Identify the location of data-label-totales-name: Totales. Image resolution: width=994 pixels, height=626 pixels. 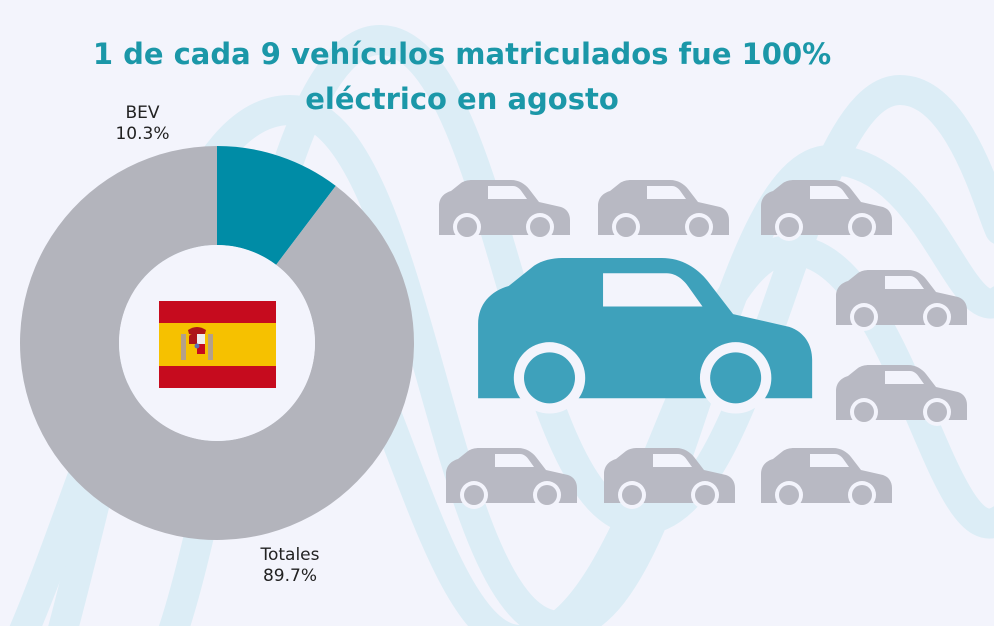
(290, 555).